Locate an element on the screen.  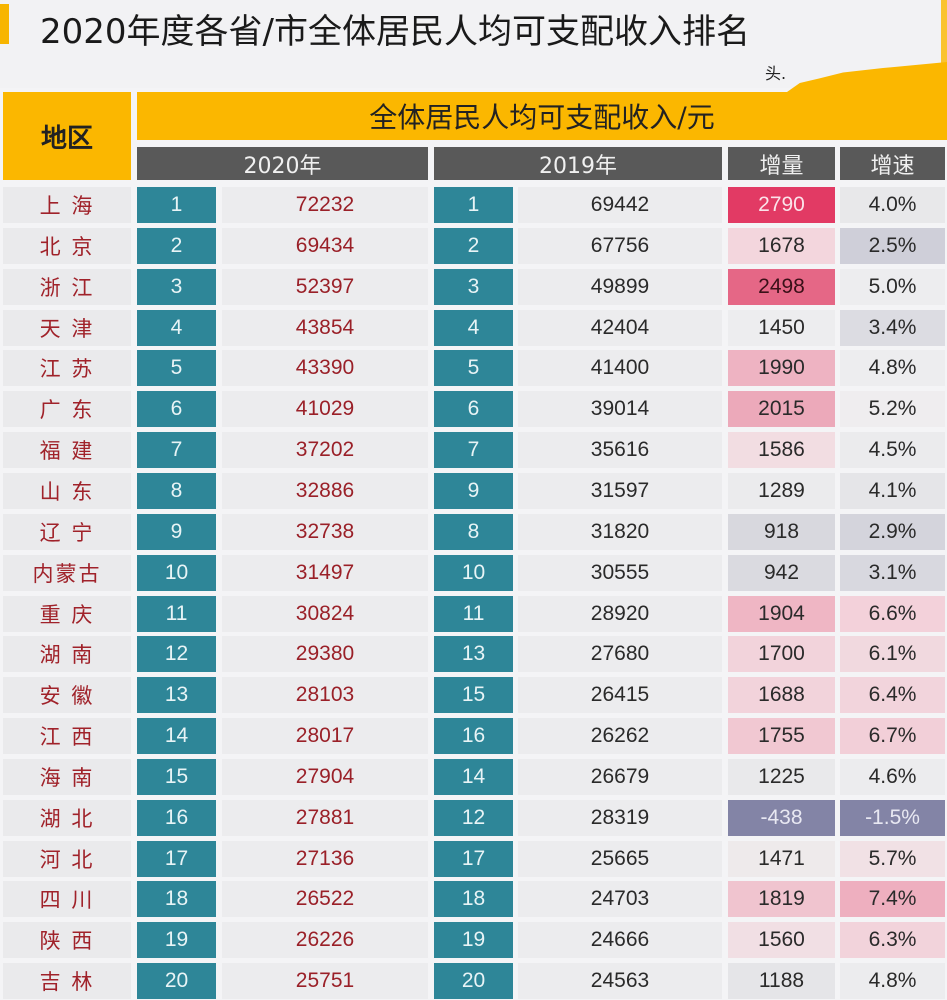
table-row: 广 东 6 41029 6 39014 2015 5.2% is located at coordinates (473, 409).